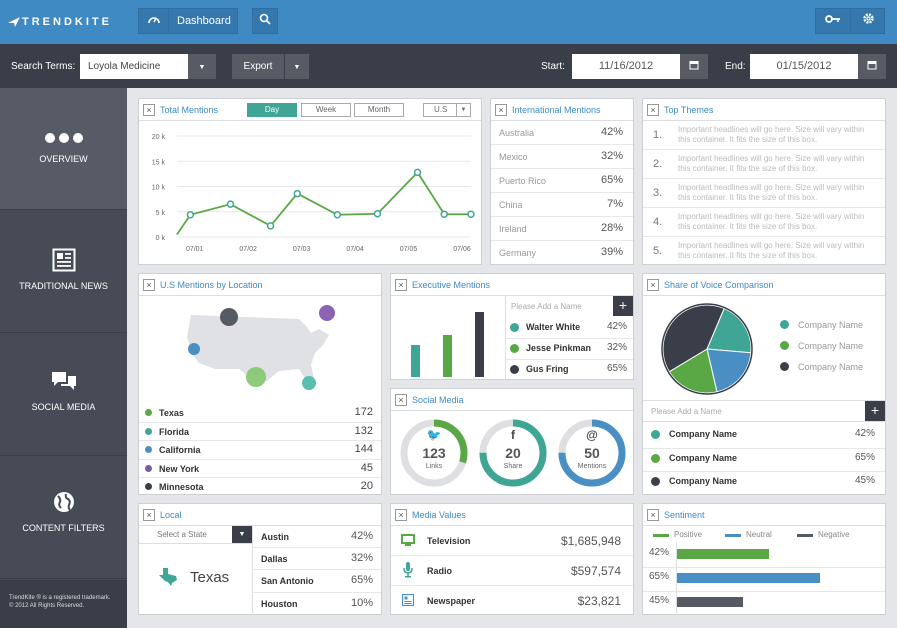 The image size is (897, 628). Describe the element at coordinates (188, 21) in the screenshot. I see `dashboard-button: Dashboard` at that location.